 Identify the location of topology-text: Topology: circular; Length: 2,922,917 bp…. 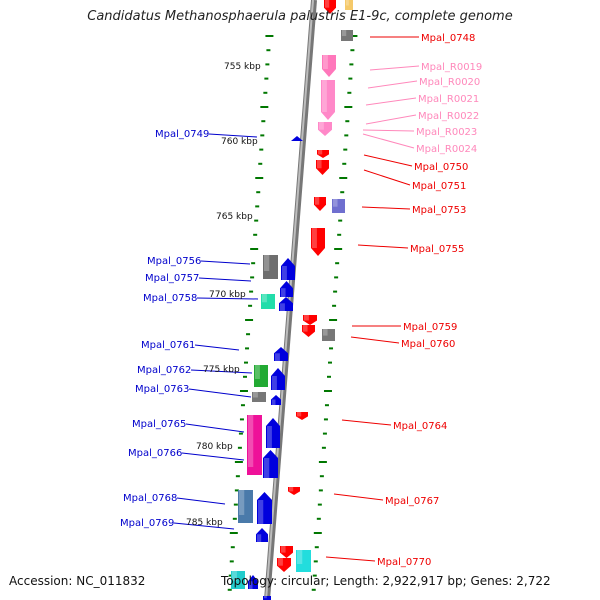
(386, 581).